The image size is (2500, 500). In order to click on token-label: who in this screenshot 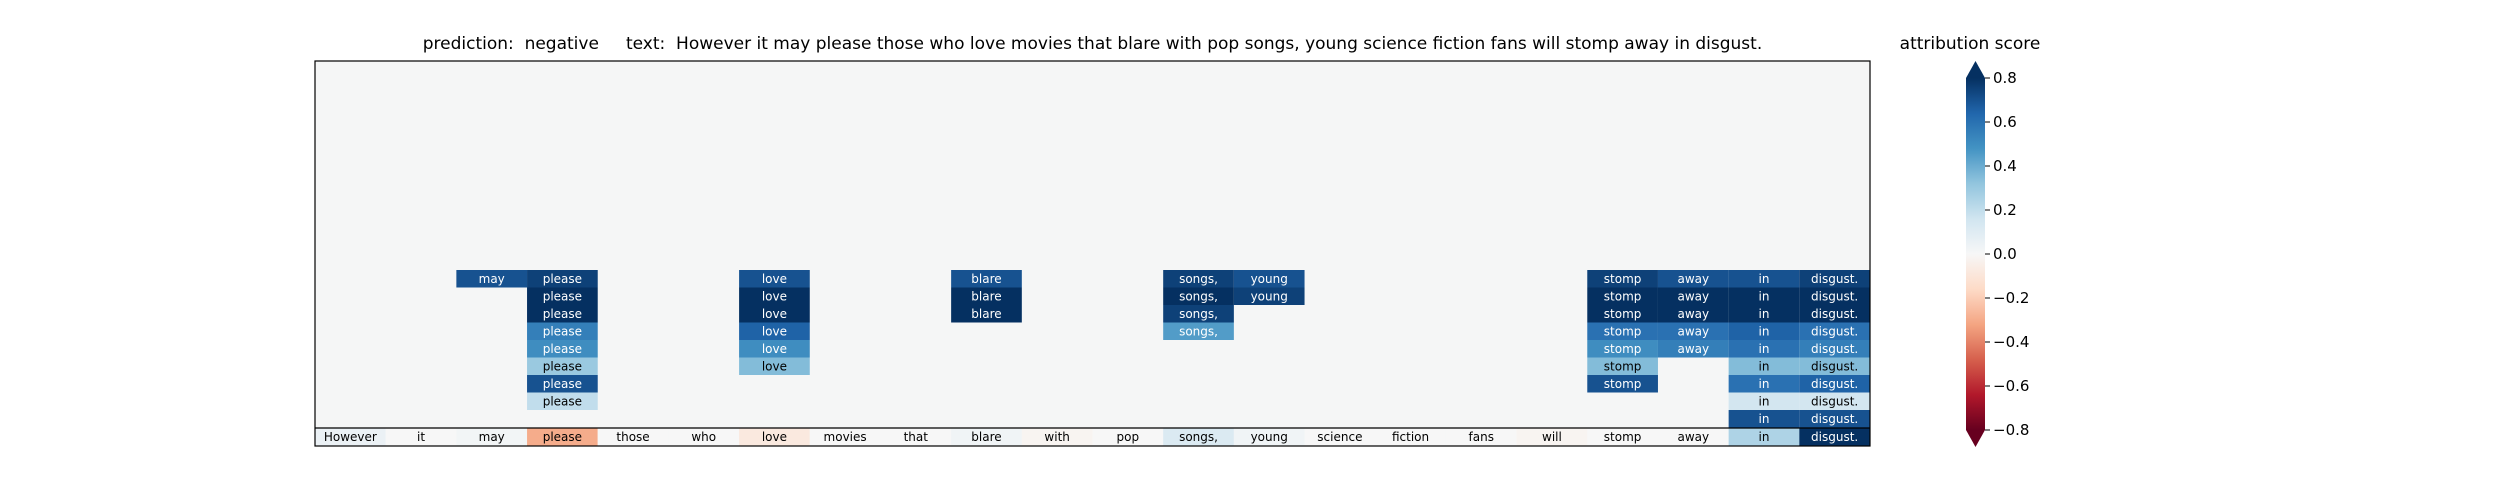, I will do `click(703, 437)`.